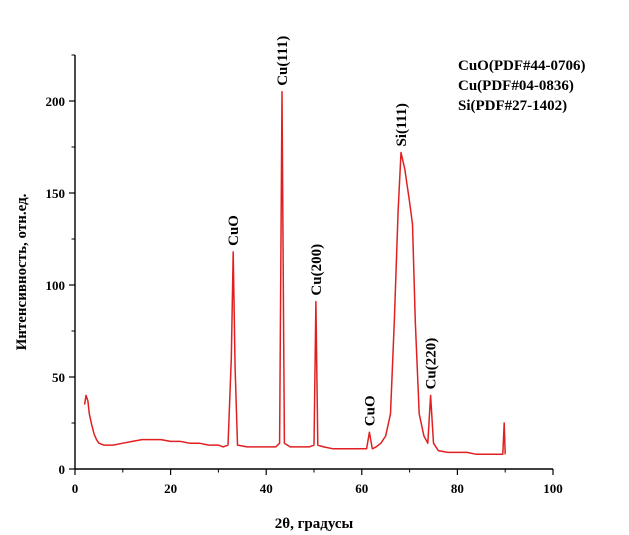 This screenshot has width=629, height=535. I want to click on x-tick-label: 60, so click(361, 488).